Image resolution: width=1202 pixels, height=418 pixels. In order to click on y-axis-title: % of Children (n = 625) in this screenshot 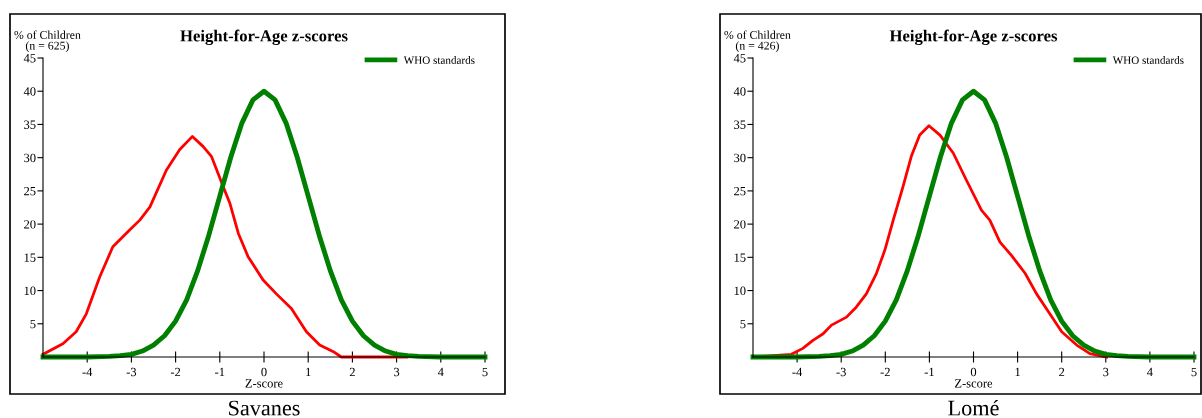, I will do `click(47, 41)`.